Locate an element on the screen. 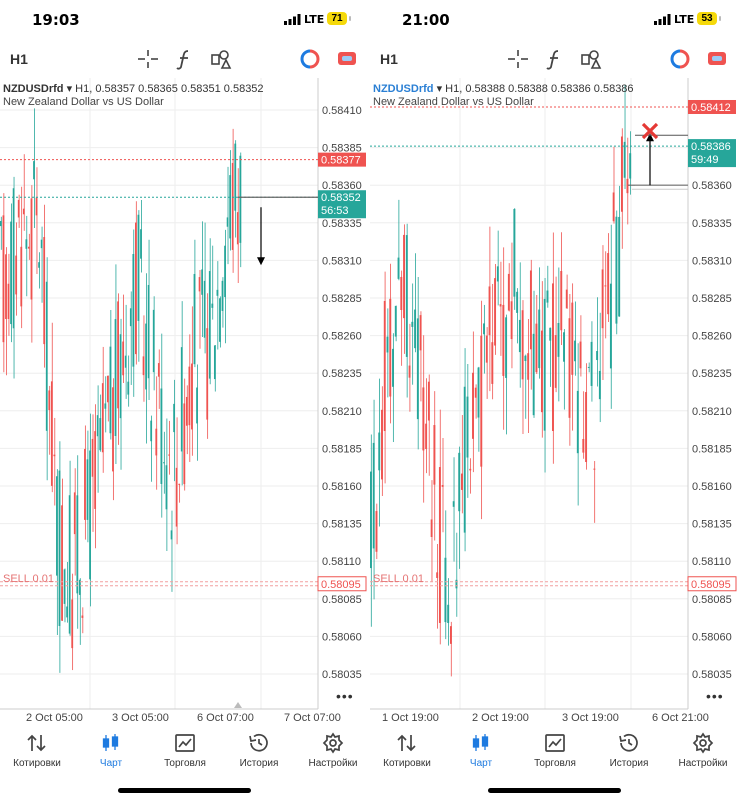  quotes-icon is located at coordinates (36, 743).